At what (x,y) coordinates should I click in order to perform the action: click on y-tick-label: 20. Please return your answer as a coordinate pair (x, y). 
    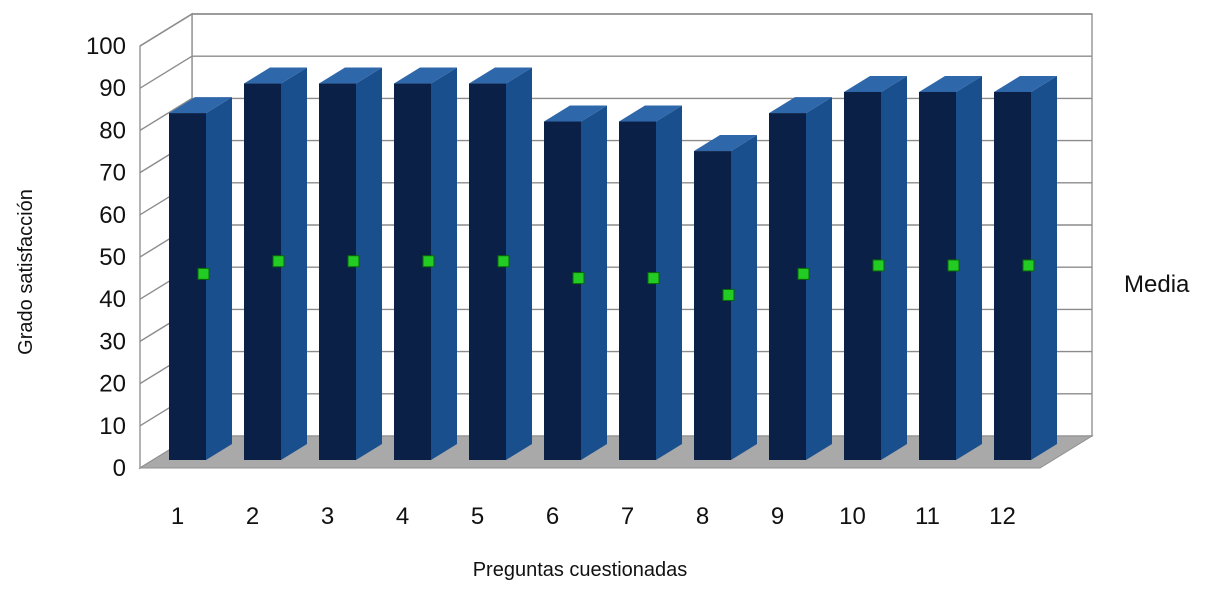
    Looking at the image, I should click on (112, 384).